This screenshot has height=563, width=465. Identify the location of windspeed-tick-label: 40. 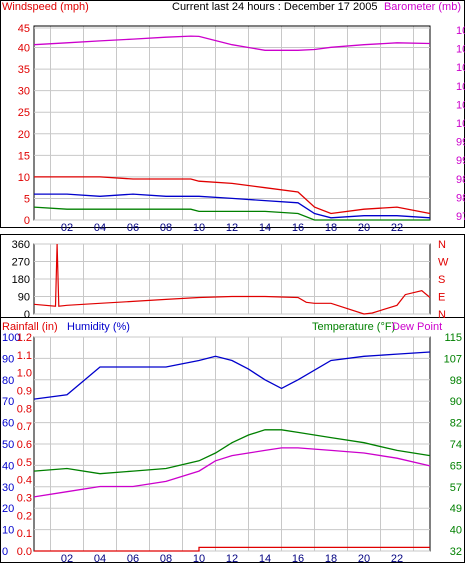
(24, 49).